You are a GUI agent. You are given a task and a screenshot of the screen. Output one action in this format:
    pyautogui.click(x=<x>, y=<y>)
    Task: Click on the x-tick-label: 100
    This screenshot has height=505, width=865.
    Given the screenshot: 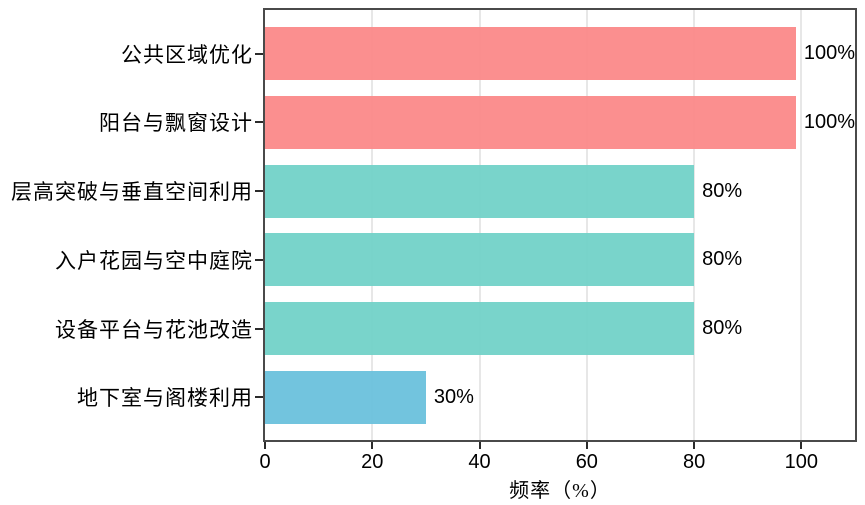 What is the action you would take?
    pyautogui.click(x=801, y=462)
    